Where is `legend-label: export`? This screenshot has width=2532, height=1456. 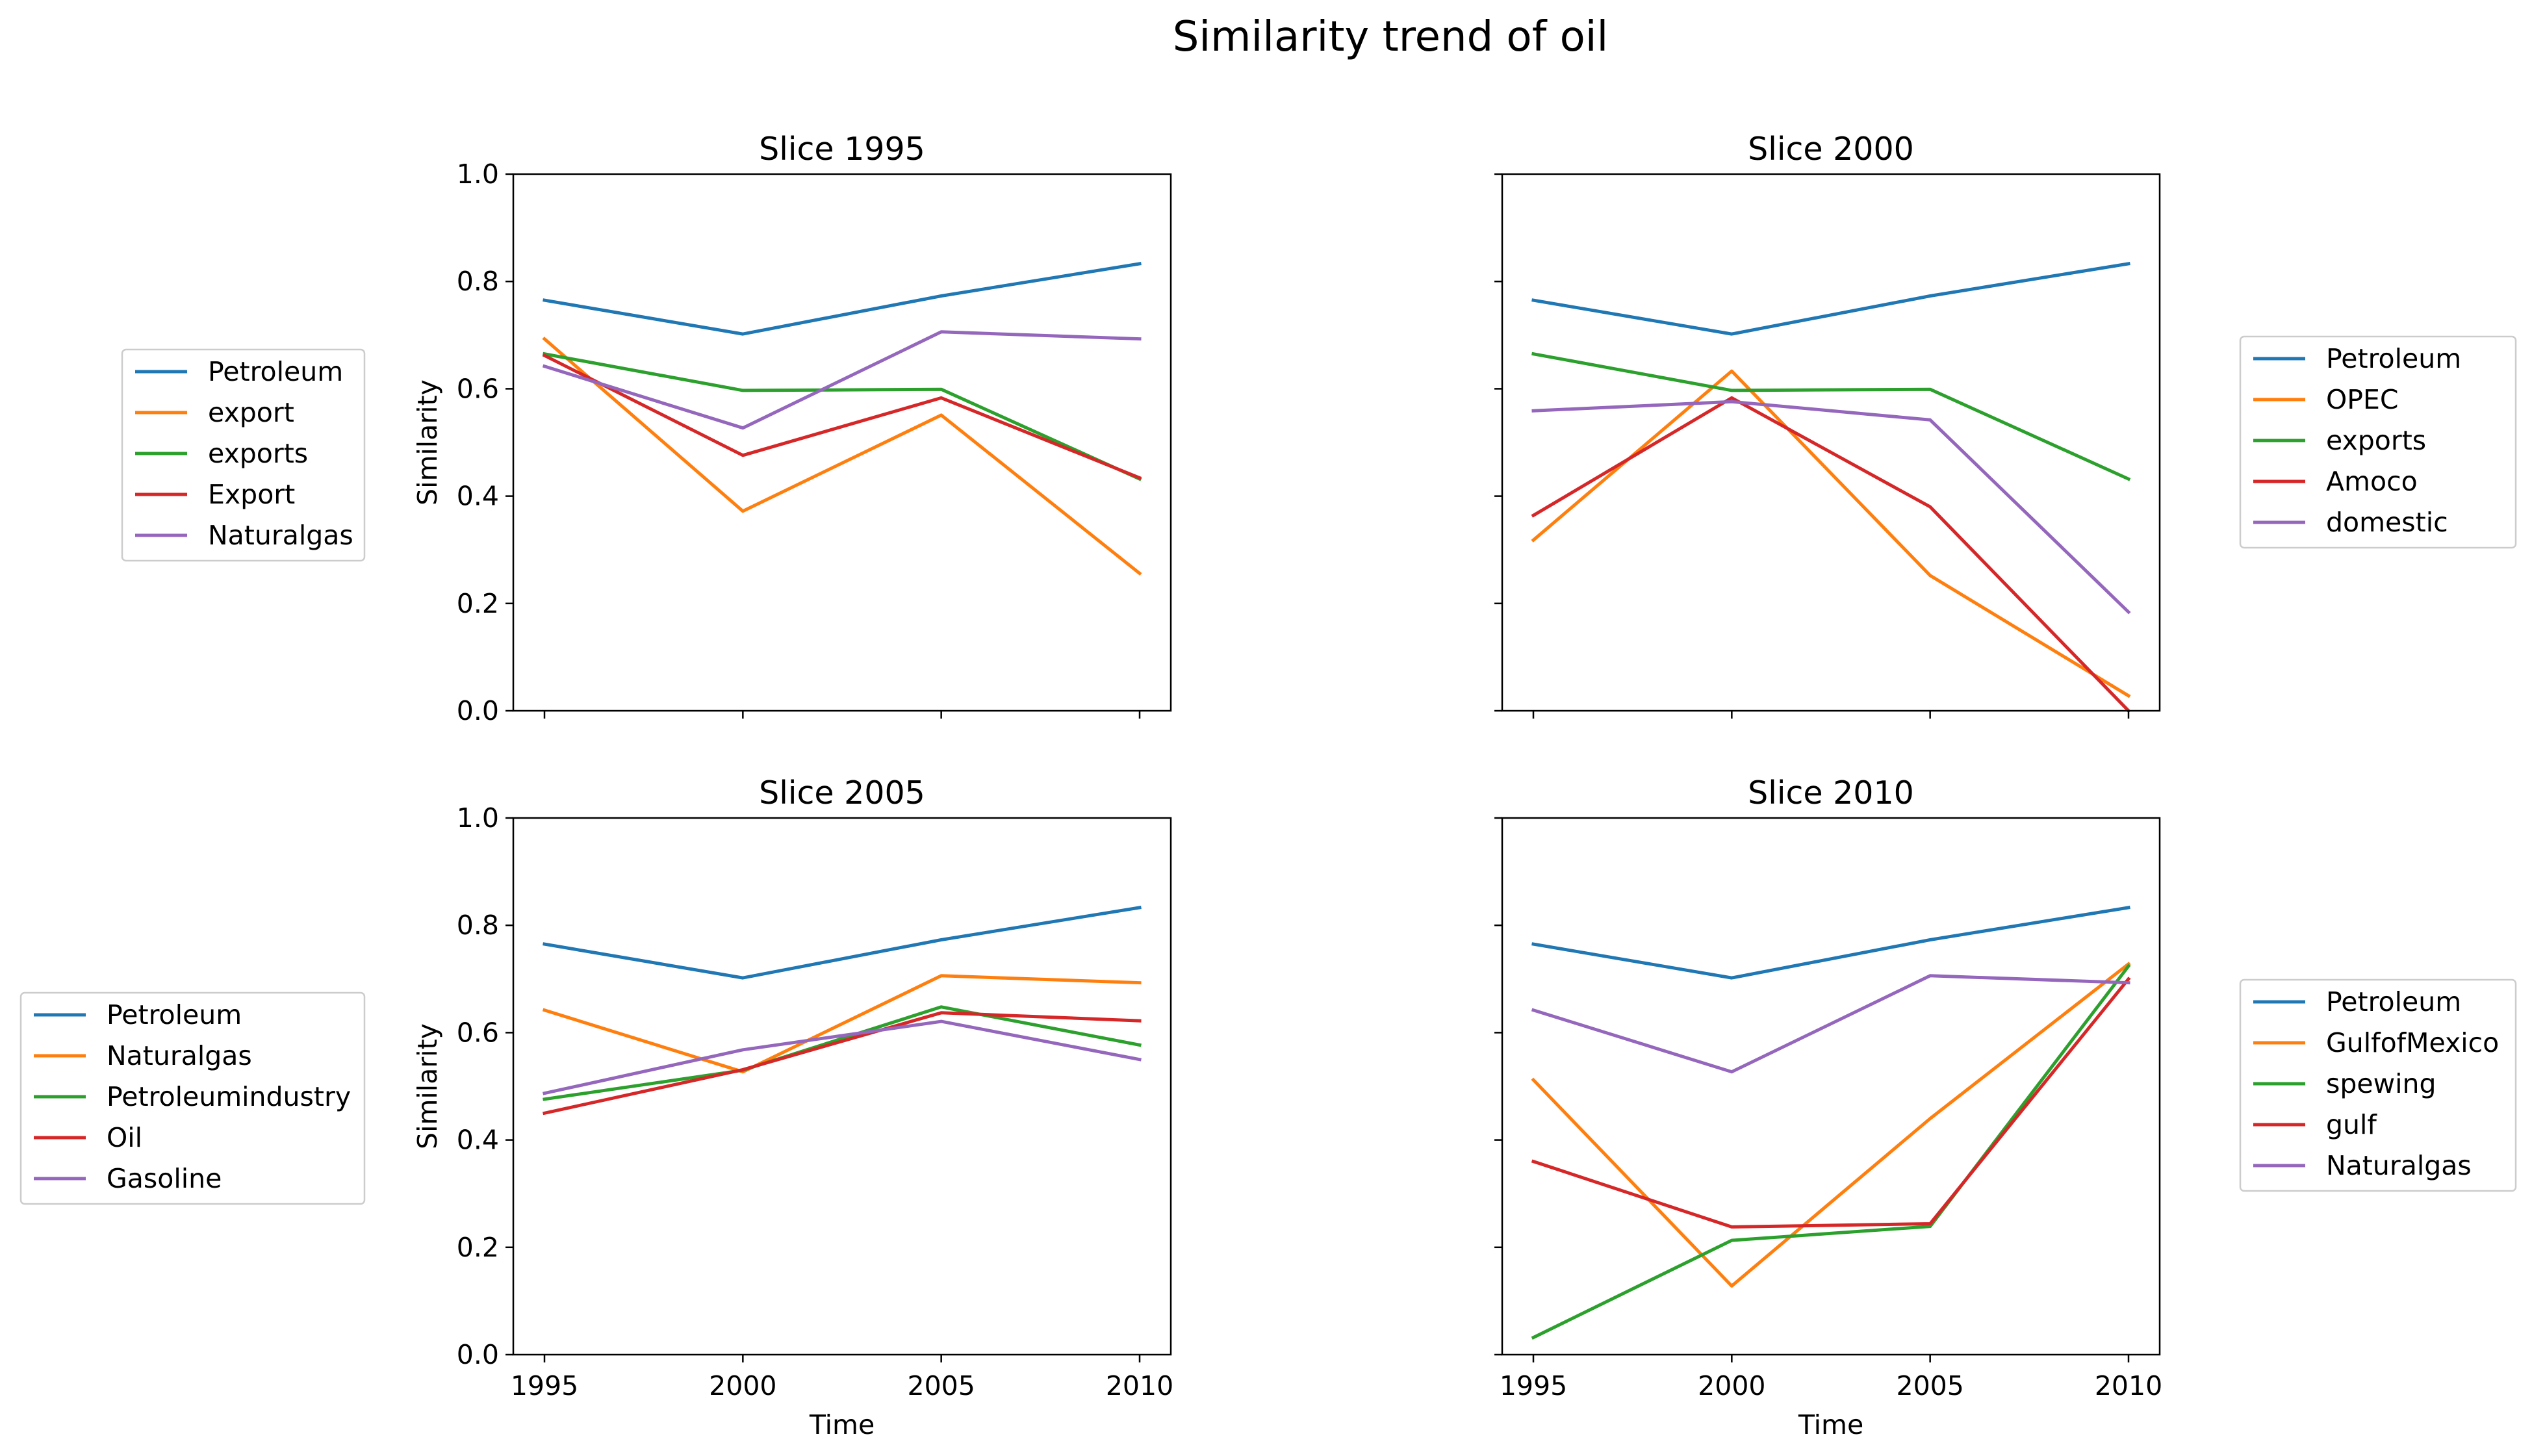
legend-label: export is located at coordinates (251, 412).